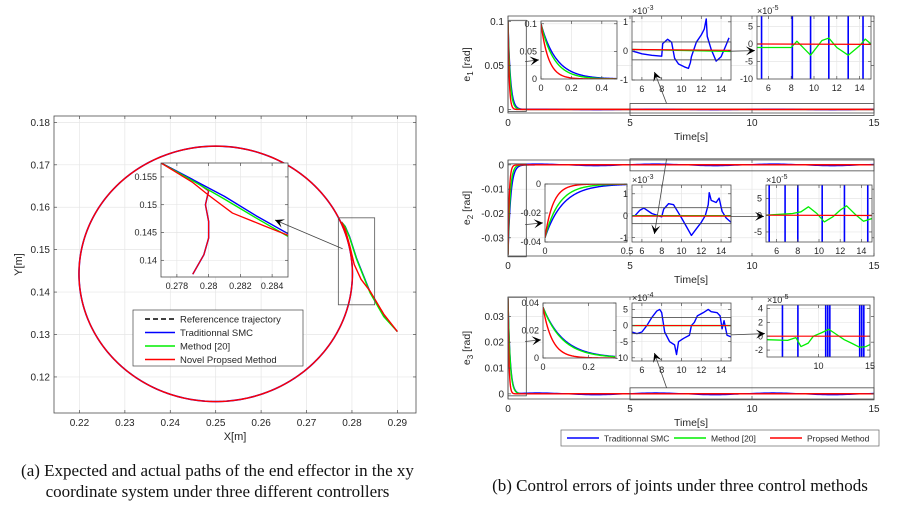  What do you see at coordinates (650, 8) in the screenshot?
I see `exponent-power: -3` at bounding box center [650, 8].